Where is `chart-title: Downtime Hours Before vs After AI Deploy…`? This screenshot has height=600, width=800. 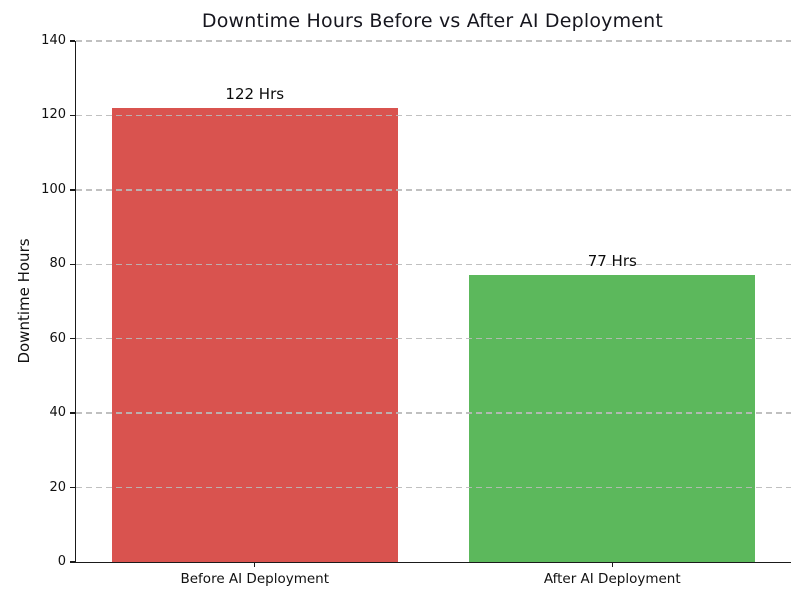
chart-title: Downtime Hours Before vs After AI Deploy… is located at coordinates (432, 21).